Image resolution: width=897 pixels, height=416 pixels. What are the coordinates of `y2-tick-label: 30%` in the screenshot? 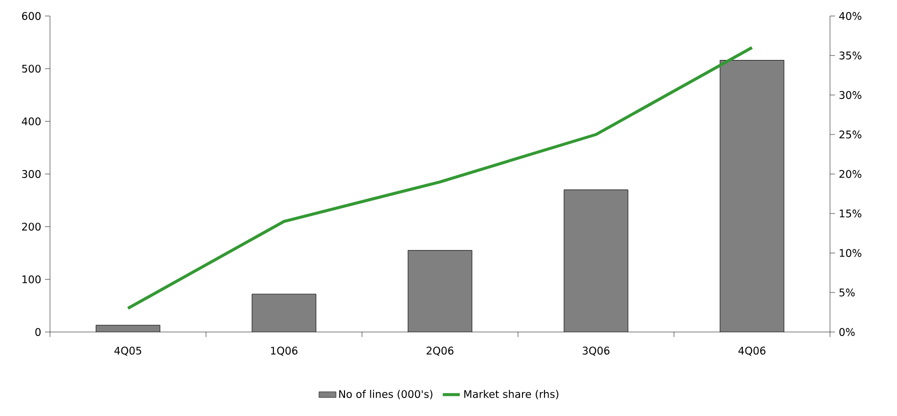 It's located at (850, 95).